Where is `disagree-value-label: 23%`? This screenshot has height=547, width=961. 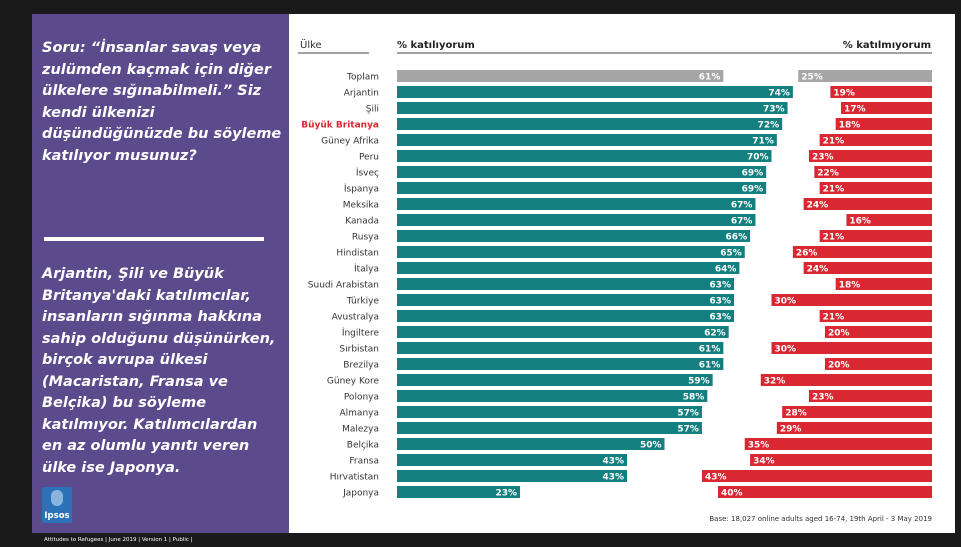
disagree-value-label: 23% is located at coordinates (823, 158).